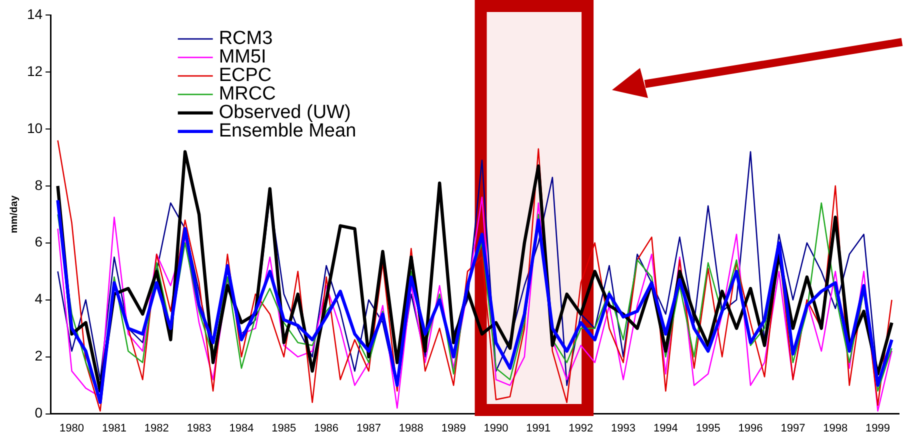 This screenshot has height=440, width=904. Describe the element at coordinates (496, 428) in the screenshot. I see `x-tick-label: 1990` at that location.